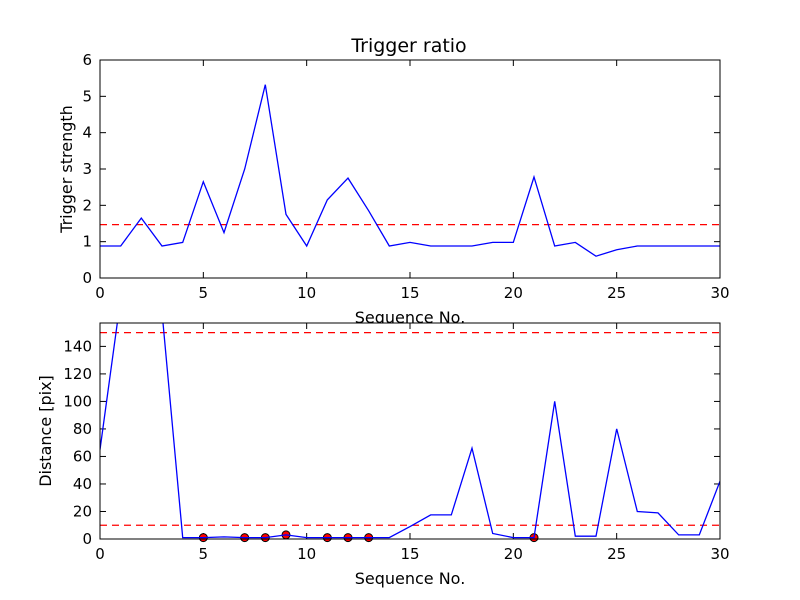 This screenshot has width=800, height=600. I want to click on top-x-tick-label: 5, so click(204, 293).